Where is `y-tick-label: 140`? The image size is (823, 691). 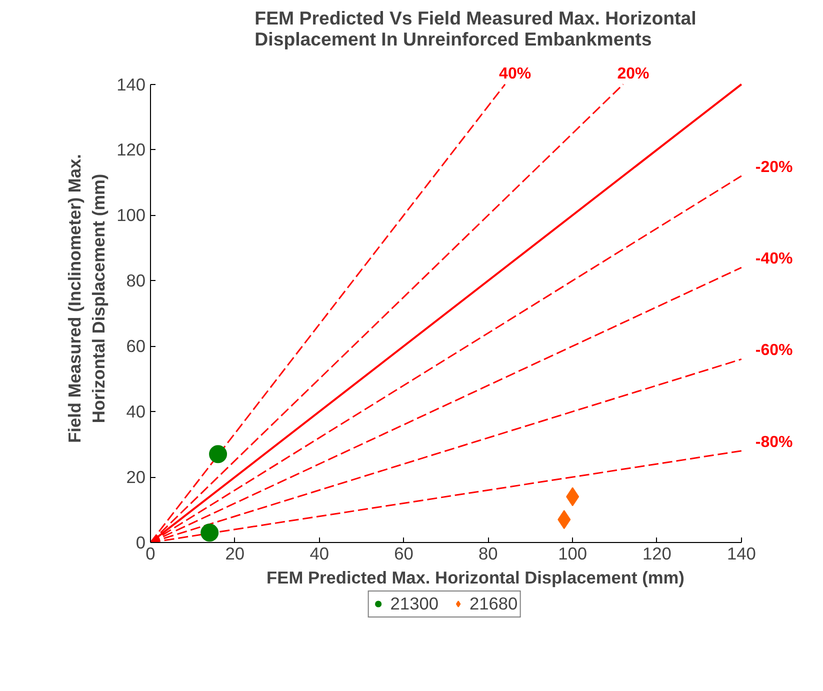
y-tick-label: 140 is located at coordinates (131, 84).